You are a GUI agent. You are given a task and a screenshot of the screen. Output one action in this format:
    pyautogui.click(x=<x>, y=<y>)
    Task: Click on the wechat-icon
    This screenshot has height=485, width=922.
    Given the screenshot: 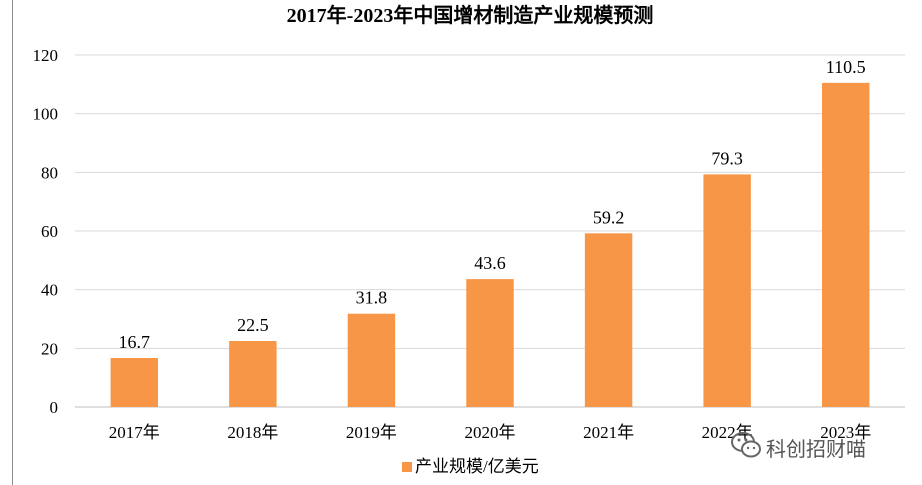 What is the action you would take?
    pyautogui.click(x=746, y=445)
    